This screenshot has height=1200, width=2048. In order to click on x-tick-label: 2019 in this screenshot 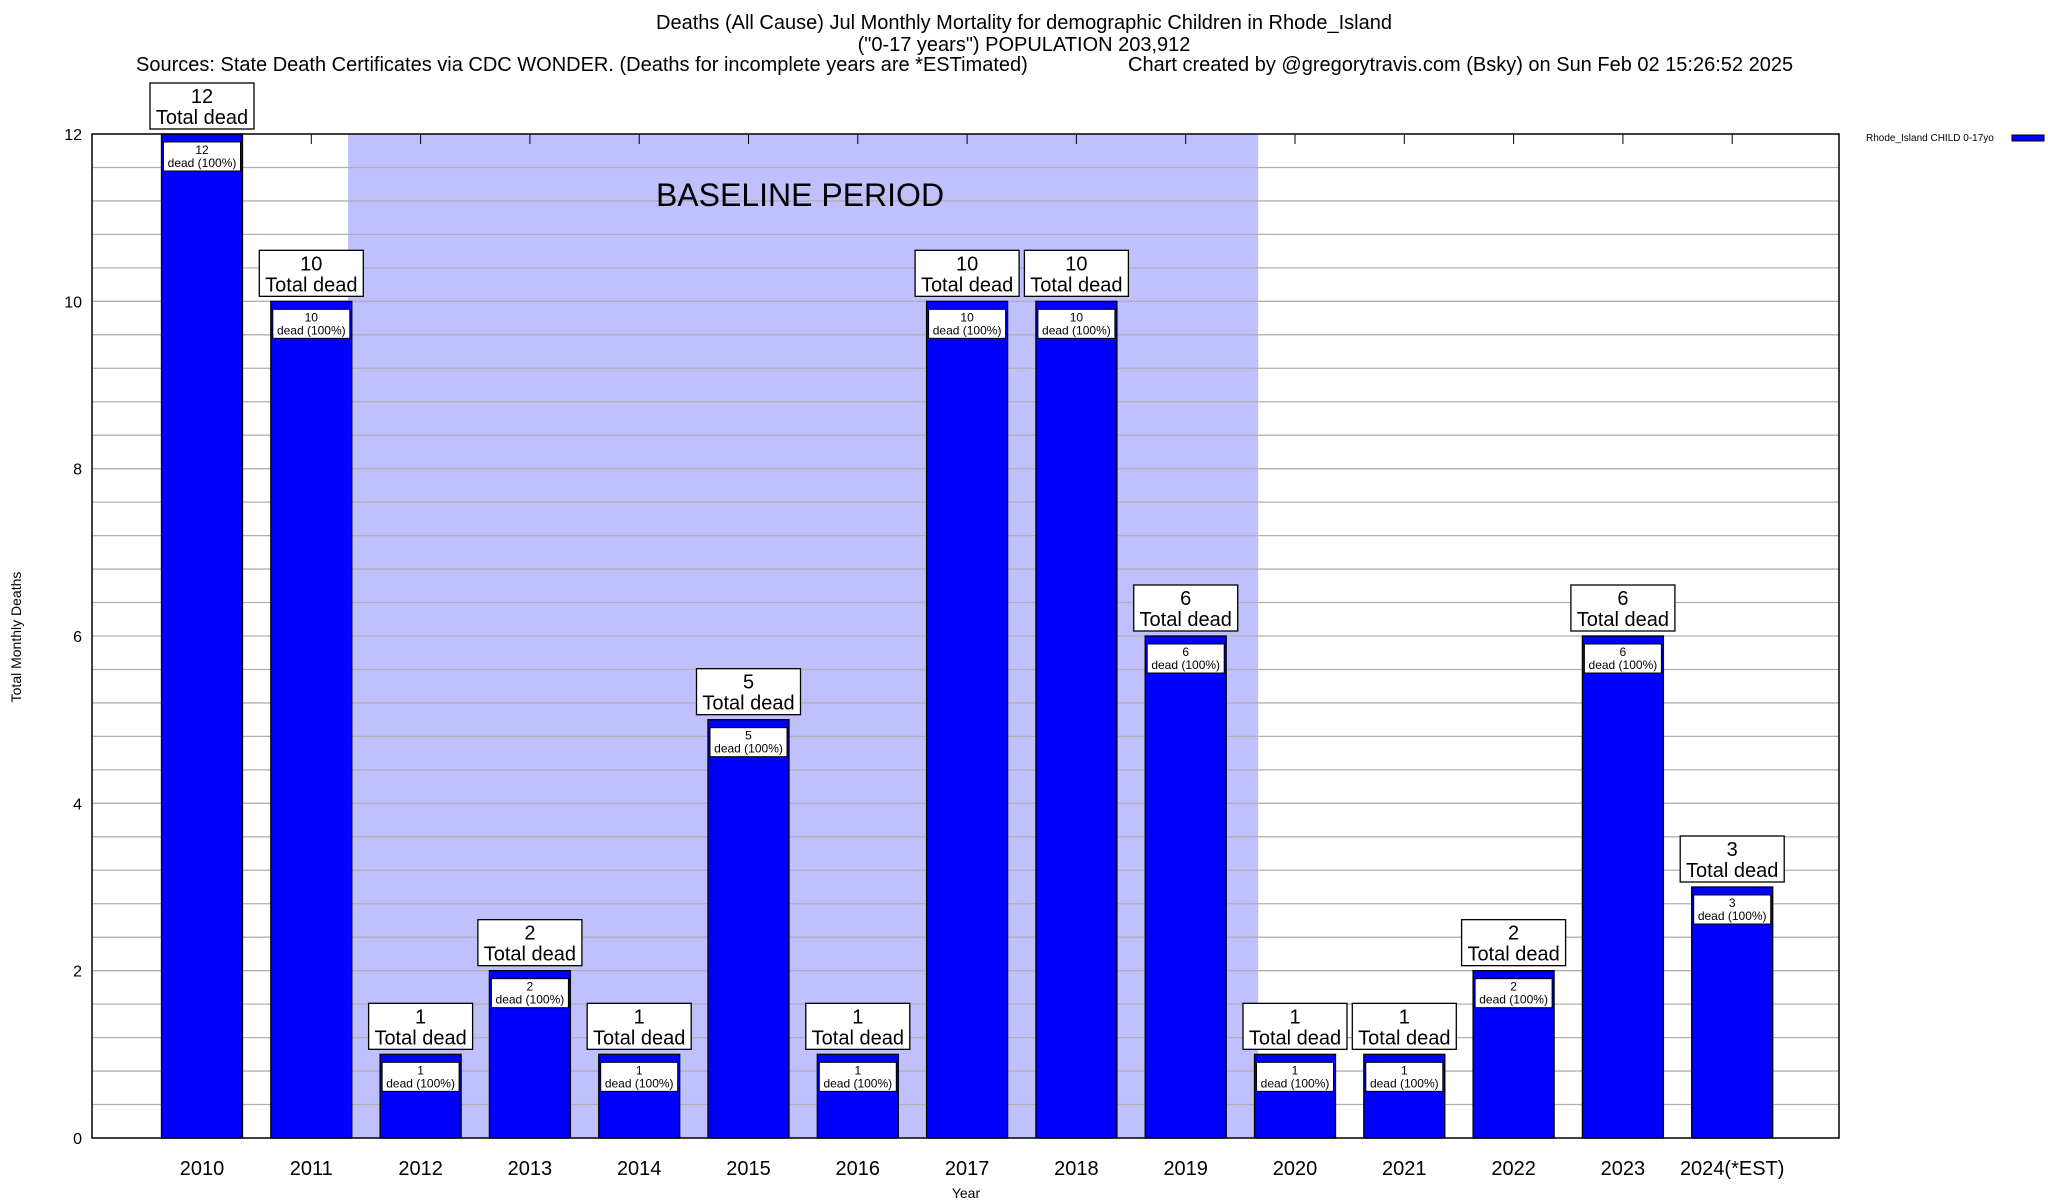, I will do `click(1185, 1169)`.